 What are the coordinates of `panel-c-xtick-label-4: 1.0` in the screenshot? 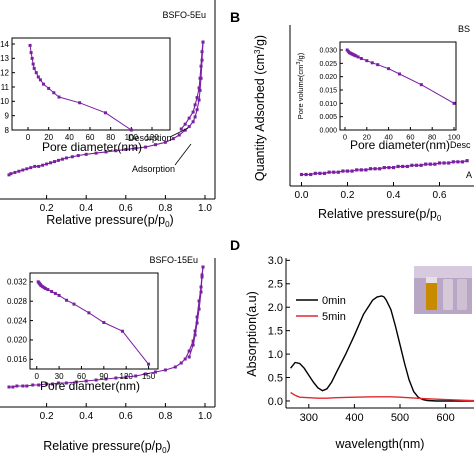 It's located at (205, 416).